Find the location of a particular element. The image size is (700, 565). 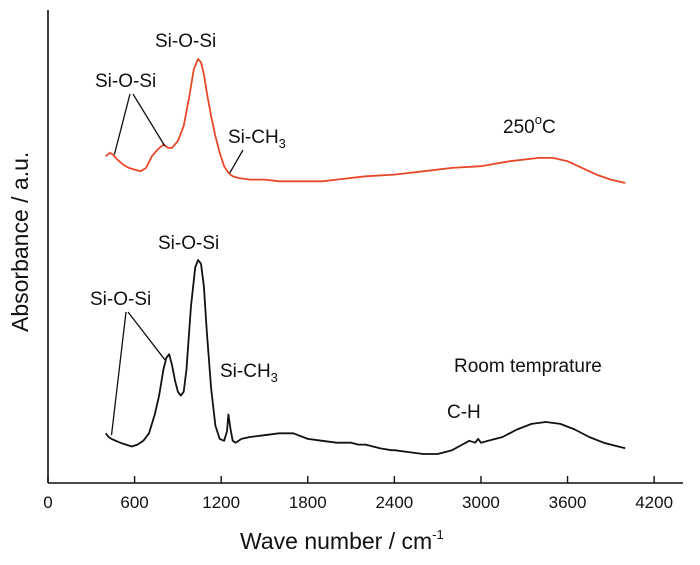

x-ticks: 0 600 1200 1800 2400 3000 3600 4200 is located at coordinates (358, 494).